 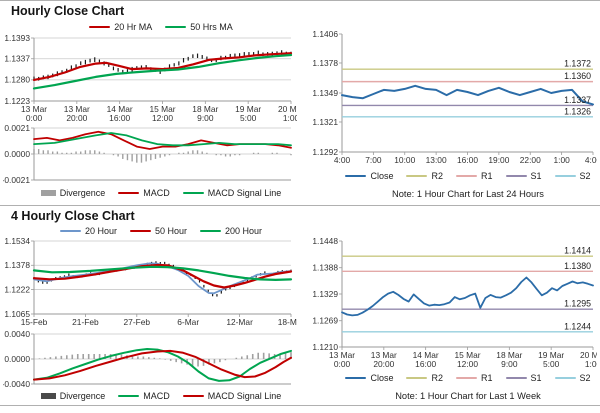 I want to click on legend-item-s1: S1, so click(x=523, y=378).